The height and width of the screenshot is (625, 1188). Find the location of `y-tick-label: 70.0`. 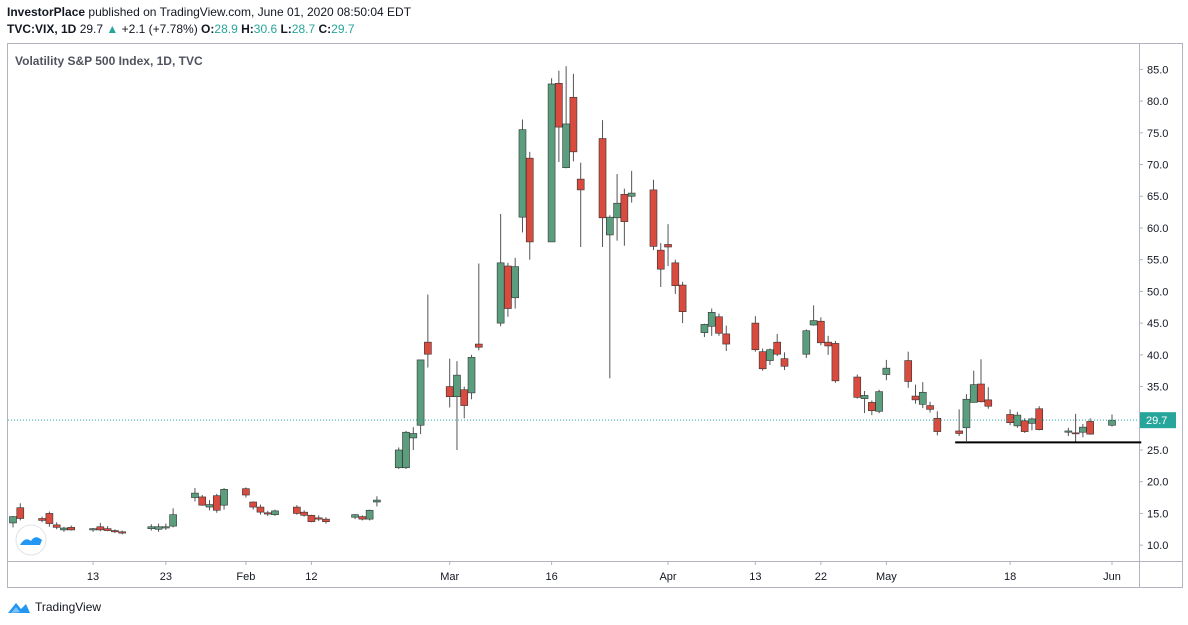

y-tick-label: 70.0 is located at coordinates (1157, 166).